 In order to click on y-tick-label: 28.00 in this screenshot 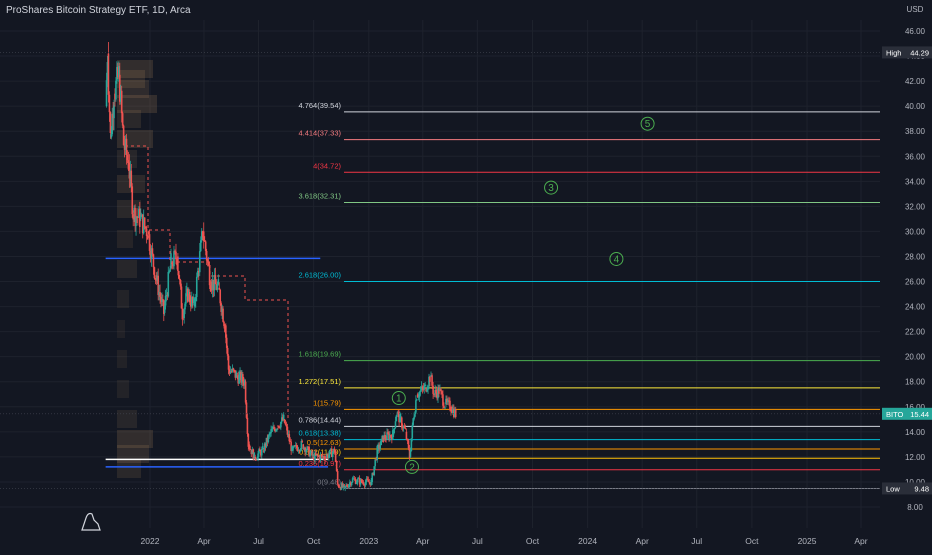, I will do `click(915, 256)`.